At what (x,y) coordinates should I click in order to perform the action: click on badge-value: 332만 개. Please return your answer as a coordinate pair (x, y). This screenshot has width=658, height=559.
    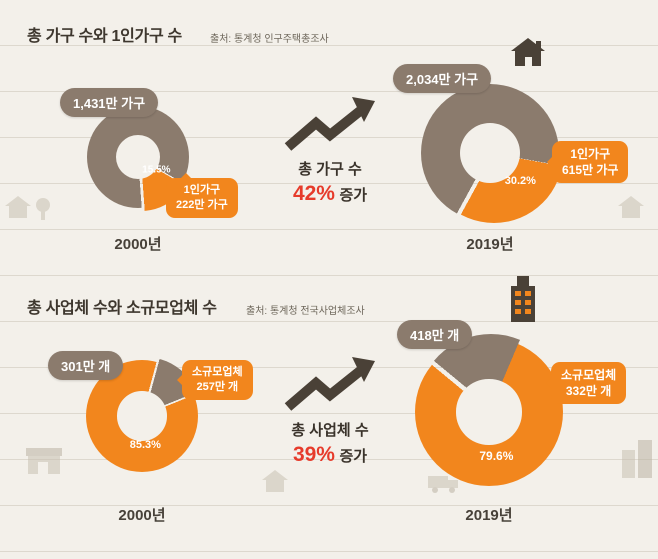
    Looking at the image, I should click on (588, 391).